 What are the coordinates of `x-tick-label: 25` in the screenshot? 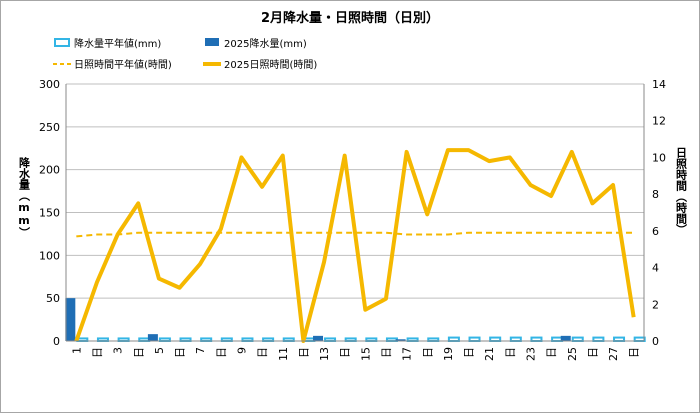 It's located at (572, 354).